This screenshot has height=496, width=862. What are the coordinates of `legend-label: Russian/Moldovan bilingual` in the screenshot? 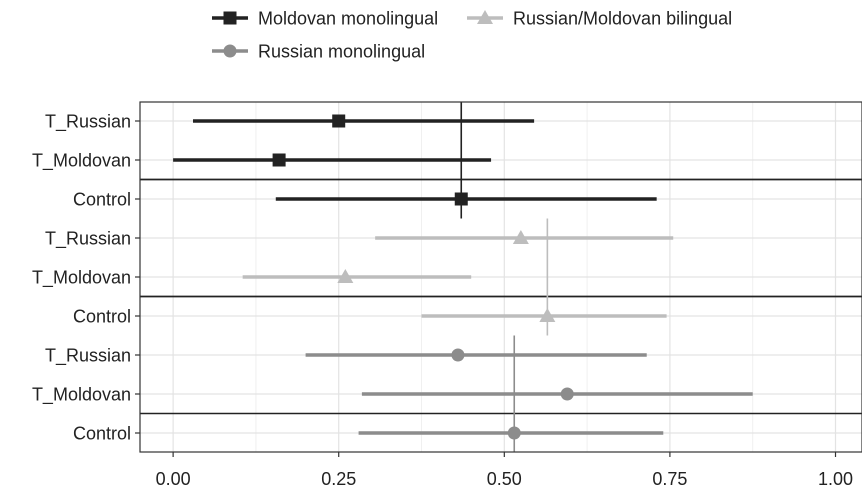 It's located at (622, 19).